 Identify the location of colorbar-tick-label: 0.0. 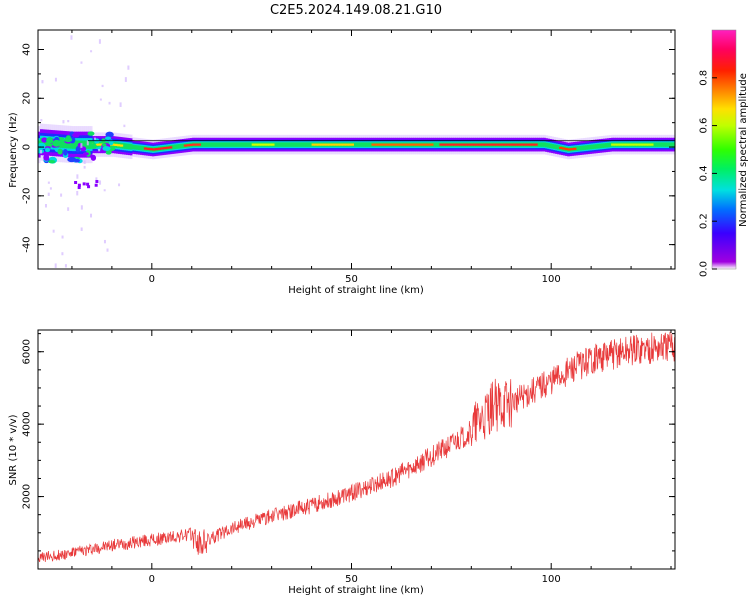
(704, 269).